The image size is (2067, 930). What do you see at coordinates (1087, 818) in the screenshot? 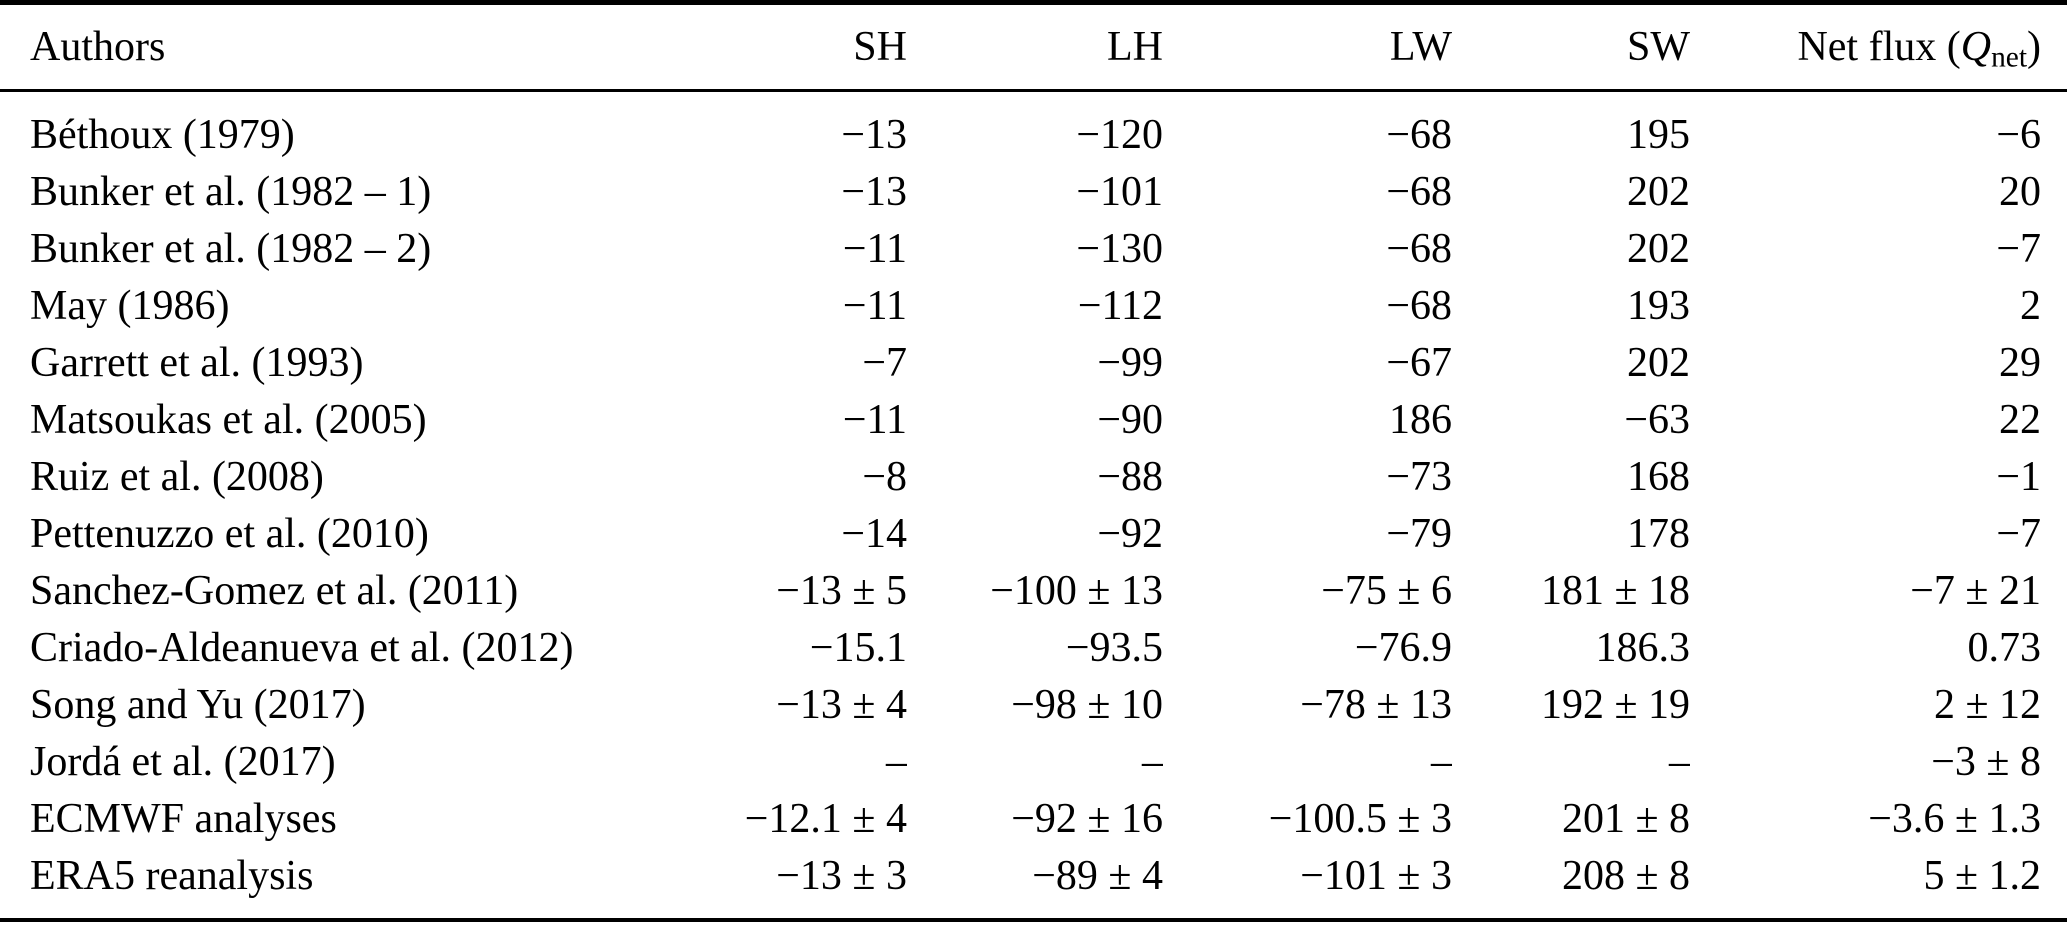
I see `lh-cell: −92 ± 16` at bounding box center [1087, 818].